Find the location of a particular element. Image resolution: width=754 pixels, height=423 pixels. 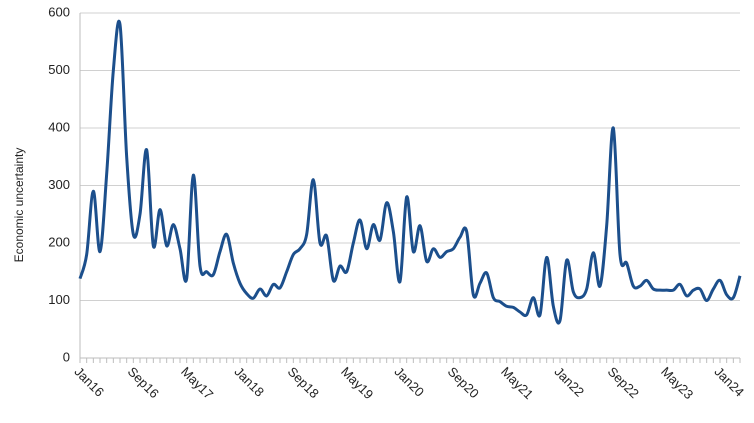

x-tick-label: Jan16 is located at coordinates (89, 382).